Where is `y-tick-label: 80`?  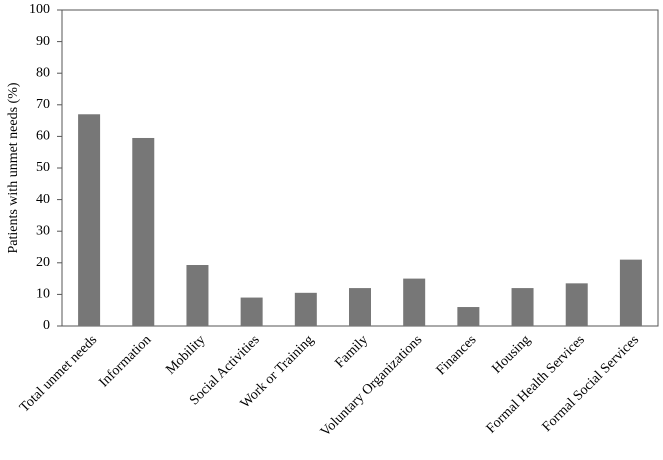 y-tick-label: 80 is located at coordinates (43, 72).